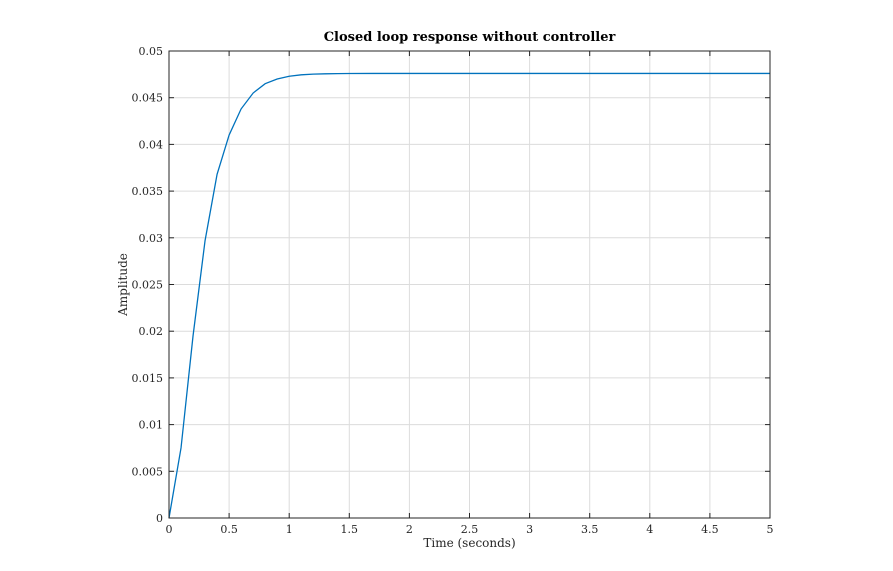 The width and height of the screenshot is (893, 571). I want to click on x-tick-label: 3, so click(529, 529).